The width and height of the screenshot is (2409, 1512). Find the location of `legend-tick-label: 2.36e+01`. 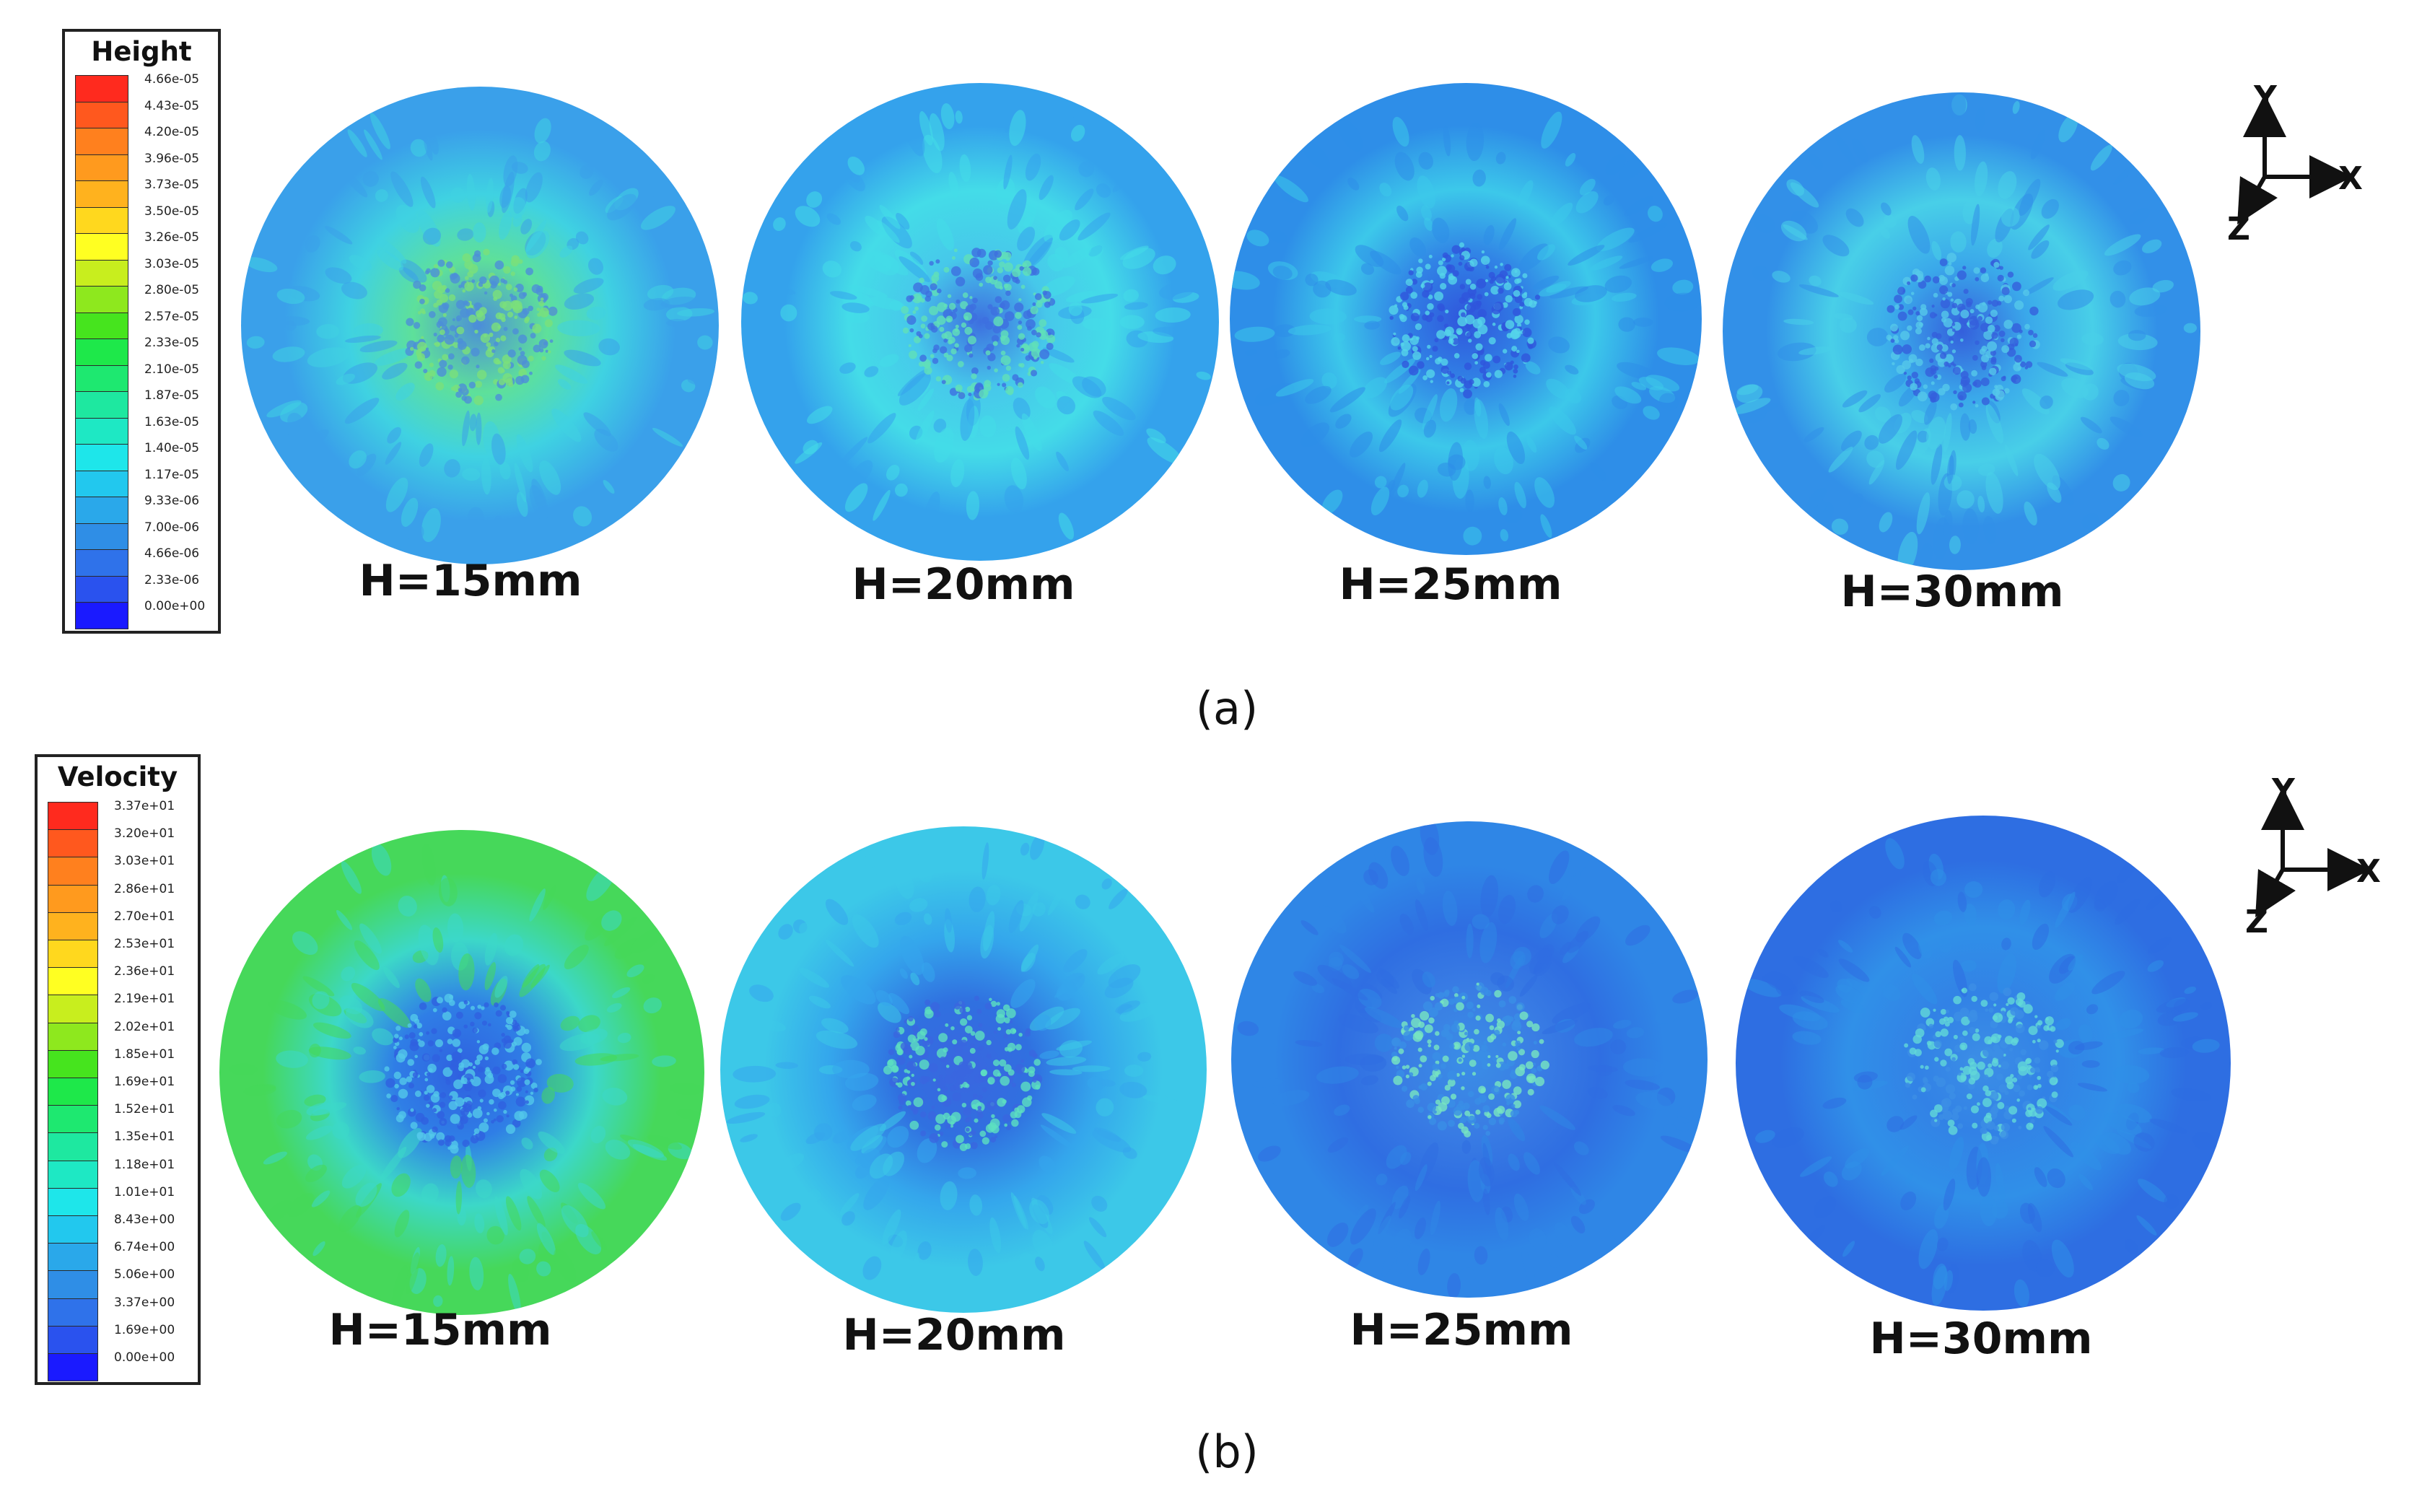

legend-tick-label: 2.36e+01 is located at coordinates (144, 971).